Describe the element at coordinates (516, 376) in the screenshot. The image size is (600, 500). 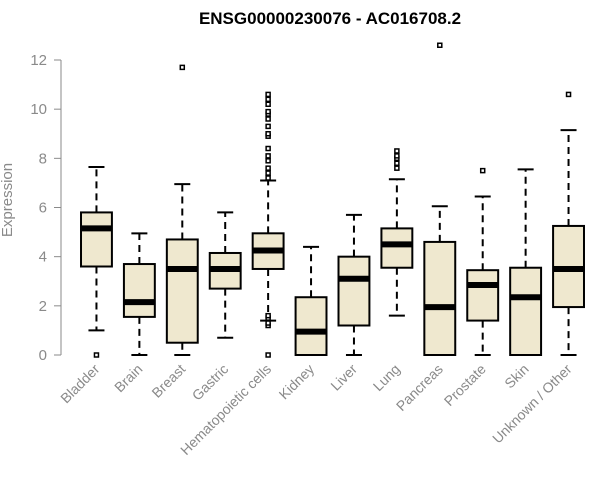
I see `x-tick-label: Skin` at that location.